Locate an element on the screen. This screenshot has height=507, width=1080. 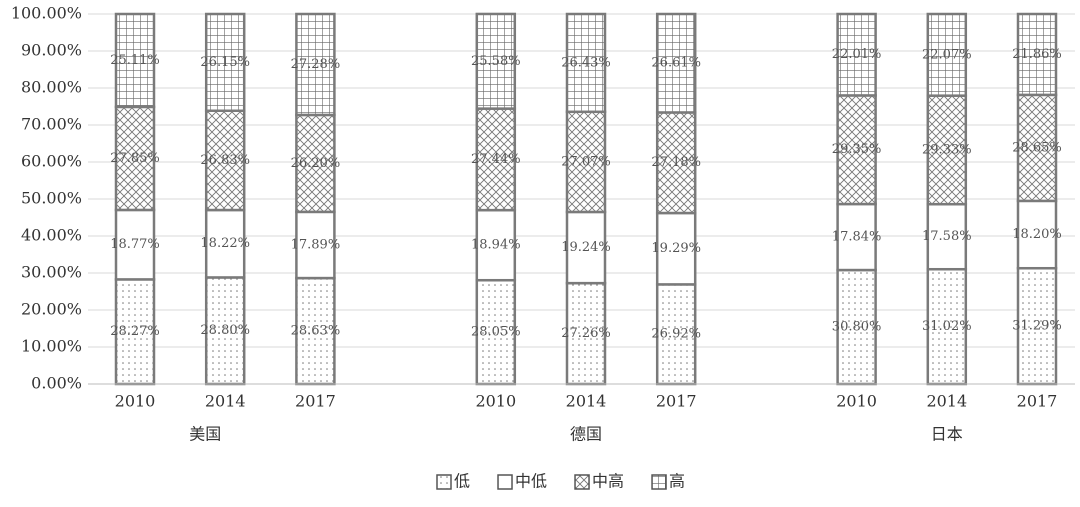
data-label: 22.07% is located at coordinates (947, 54).